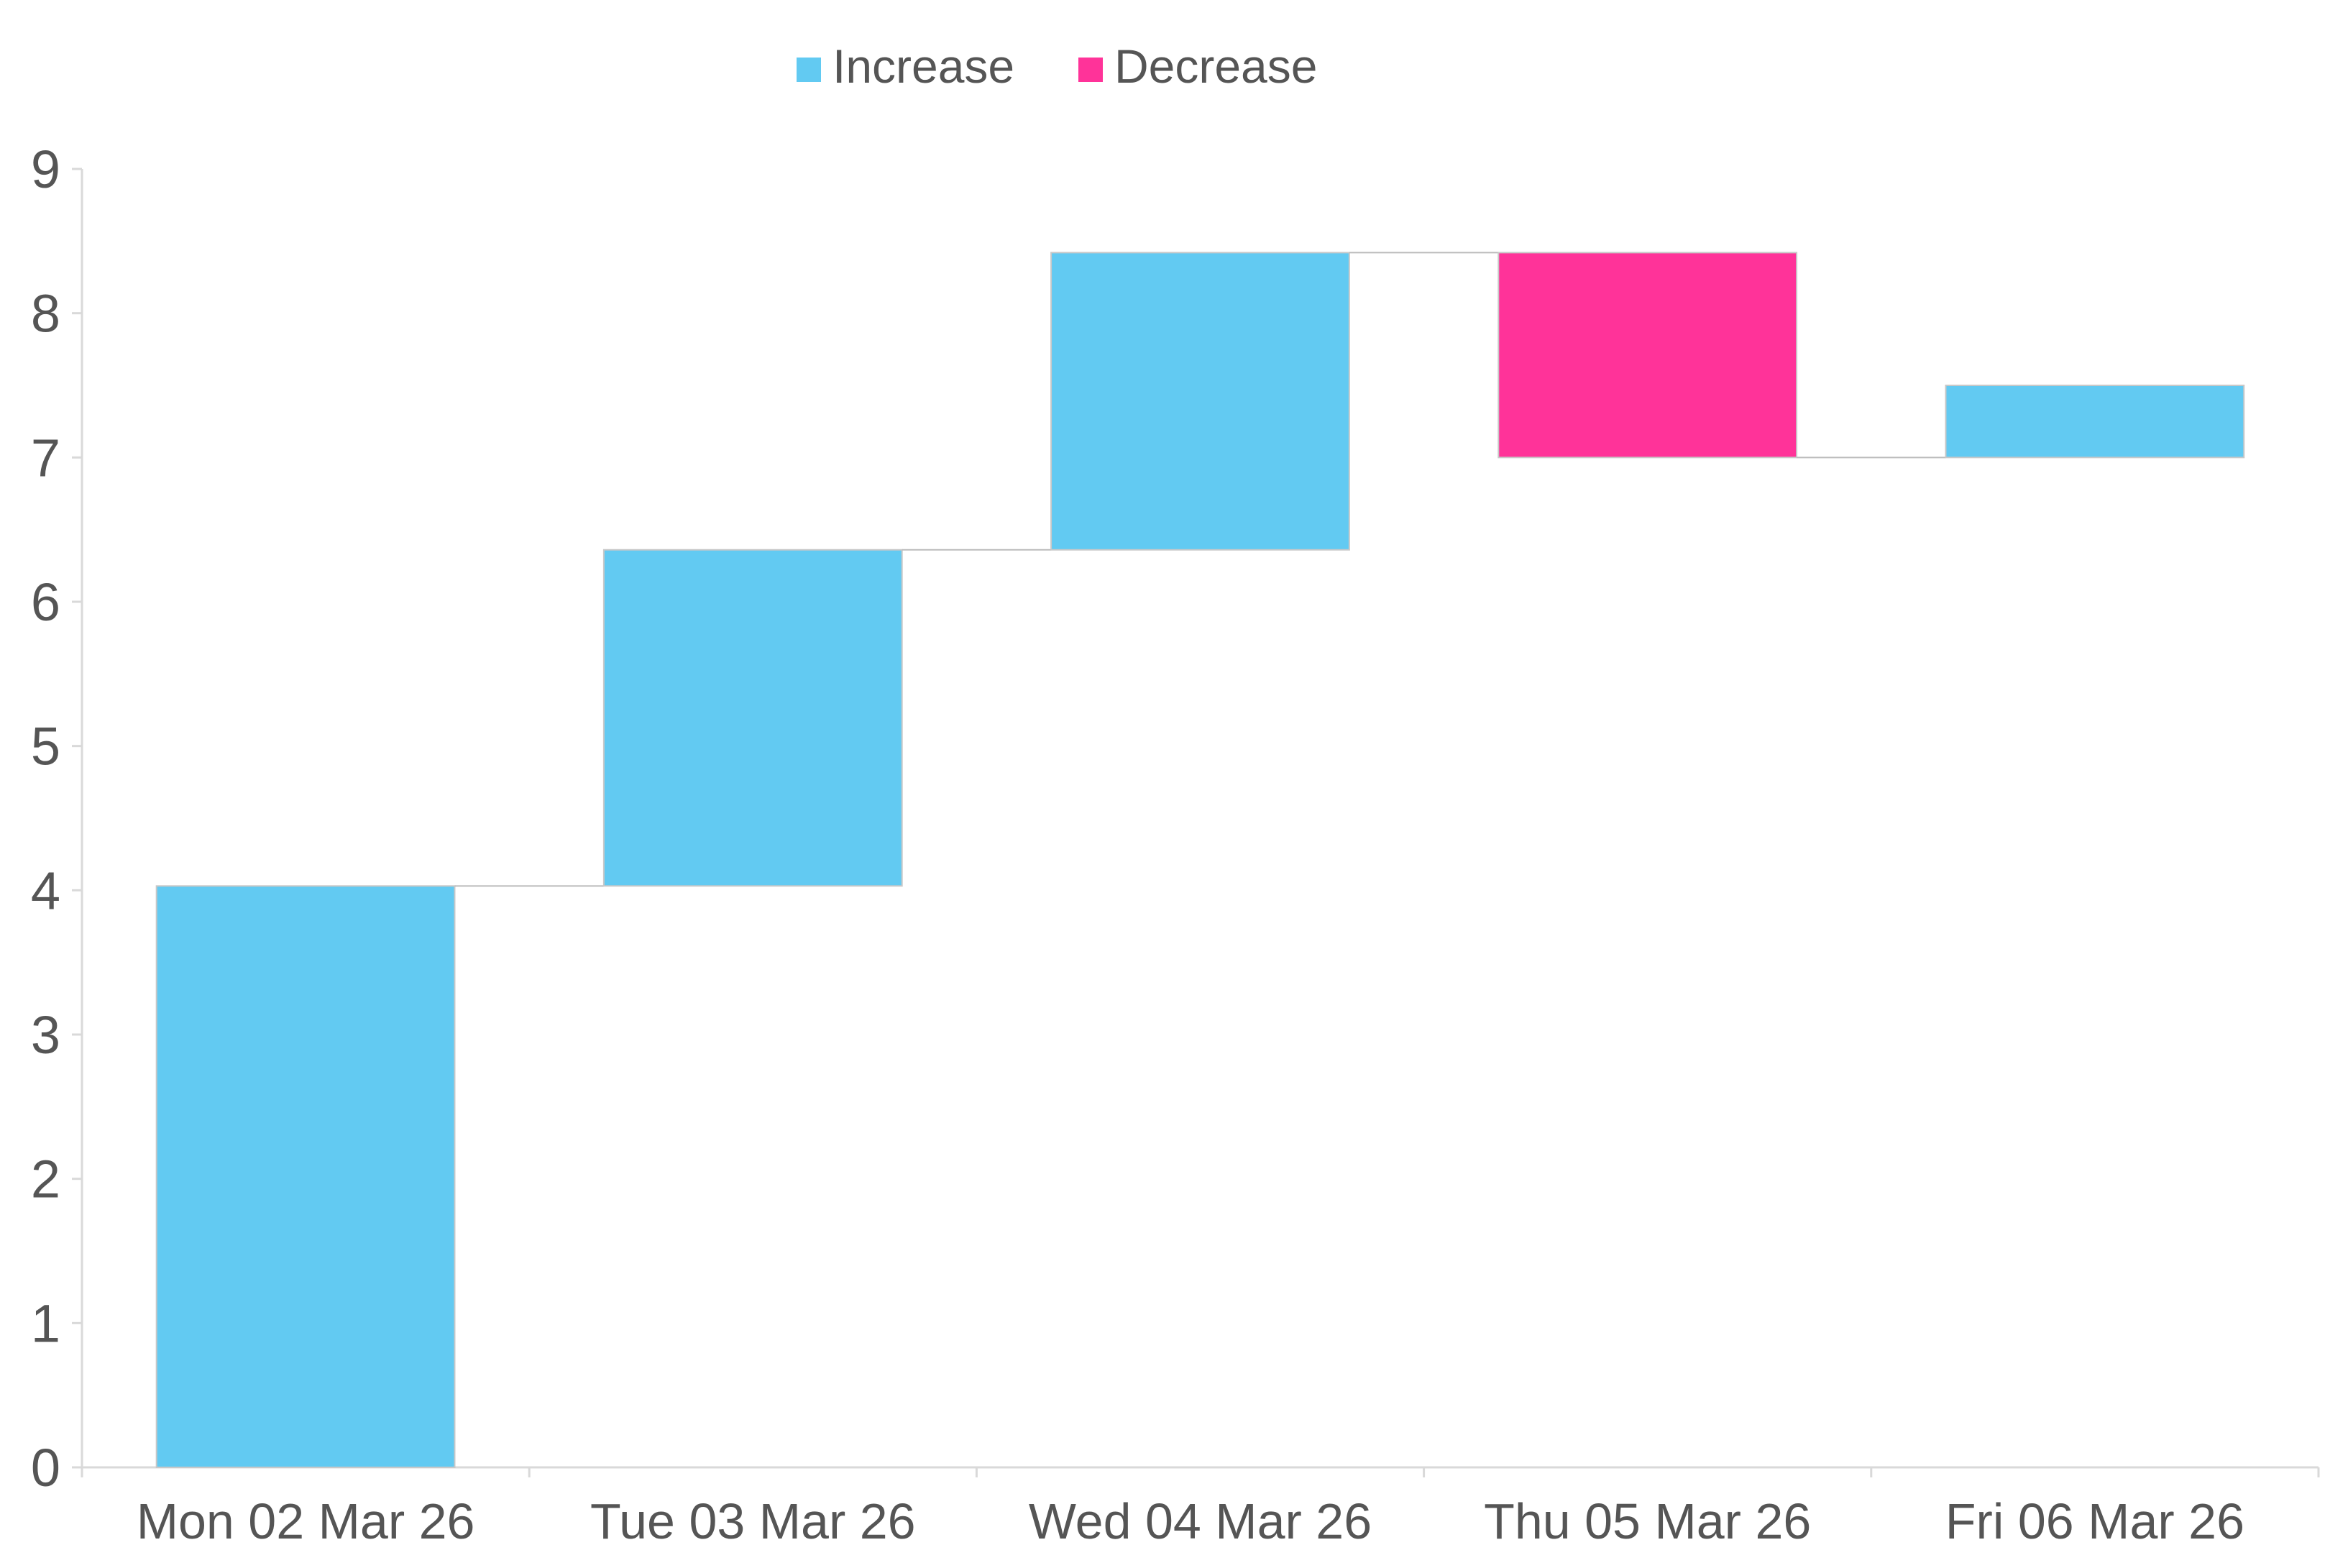  What do you see at coordinates (45, 1323) in the screenshot?
I see `y-tick-label: 1` at bounding box center [45, 1323].